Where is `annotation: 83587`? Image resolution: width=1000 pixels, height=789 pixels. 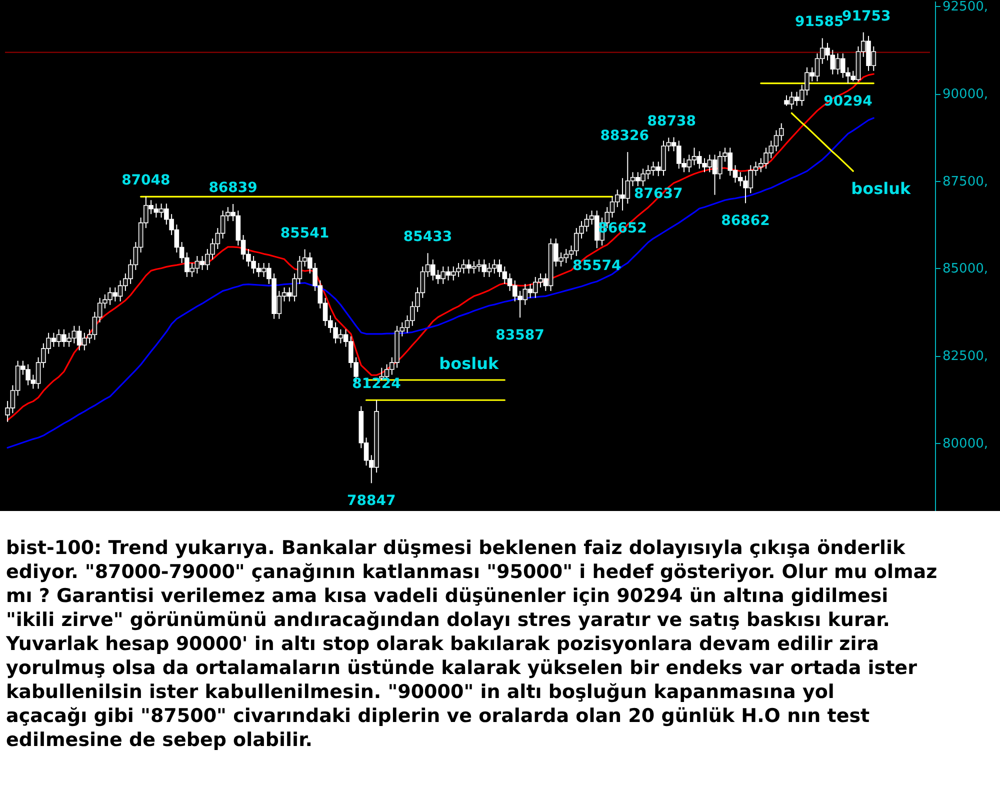
annotation: 83587 is located at coordinates (520, 336).